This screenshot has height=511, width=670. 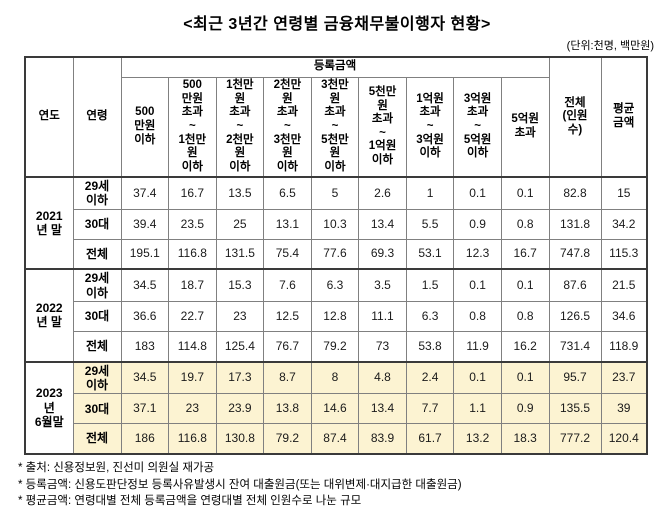 What do you see at coordinates (382, 439) in the screenshot?
I see `value-cell: 83.9` at bounding box center [382, 439].